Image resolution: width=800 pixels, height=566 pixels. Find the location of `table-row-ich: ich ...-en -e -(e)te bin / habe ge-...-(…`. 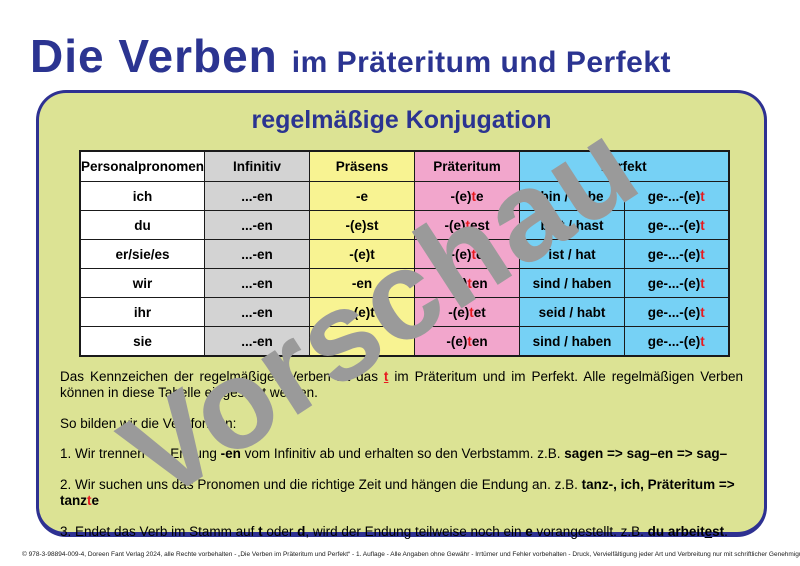

table-row-ich: ich ...-en -e -(e)te bin / habe ge-...-(… is located at coordinates (404, 196).